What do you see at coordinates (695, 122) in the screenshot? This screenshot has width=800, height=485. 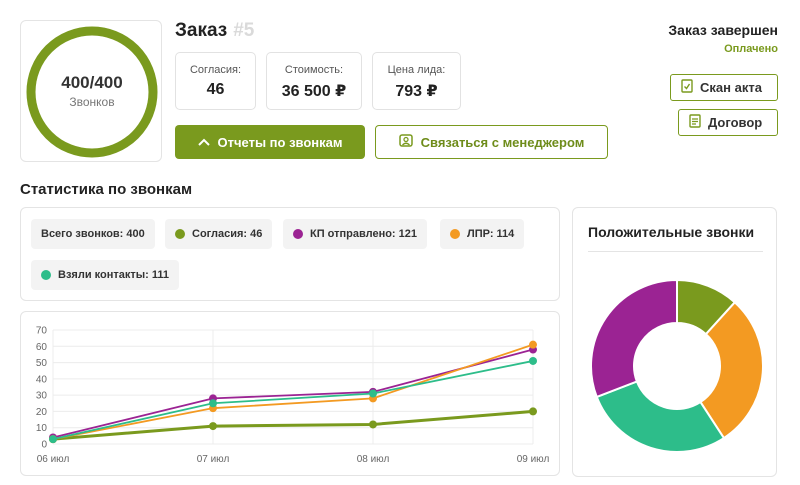 I see `document-icon` at bounding box center [695, 122].